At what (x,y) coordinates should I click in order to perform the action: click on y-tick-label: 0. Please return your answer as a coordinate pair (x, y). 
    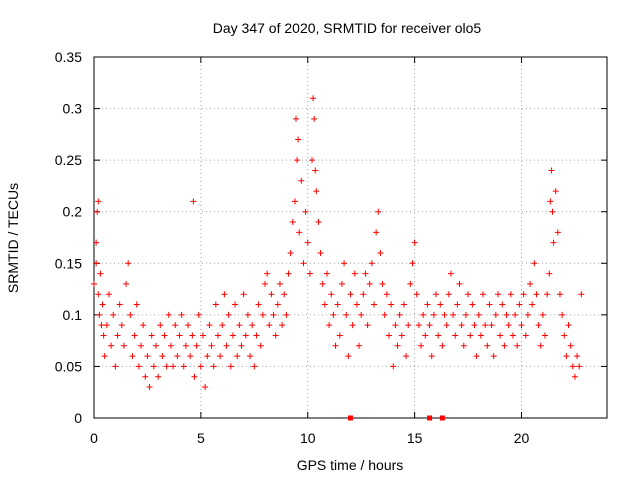
    Looking at the image, I should click on (78, 418).